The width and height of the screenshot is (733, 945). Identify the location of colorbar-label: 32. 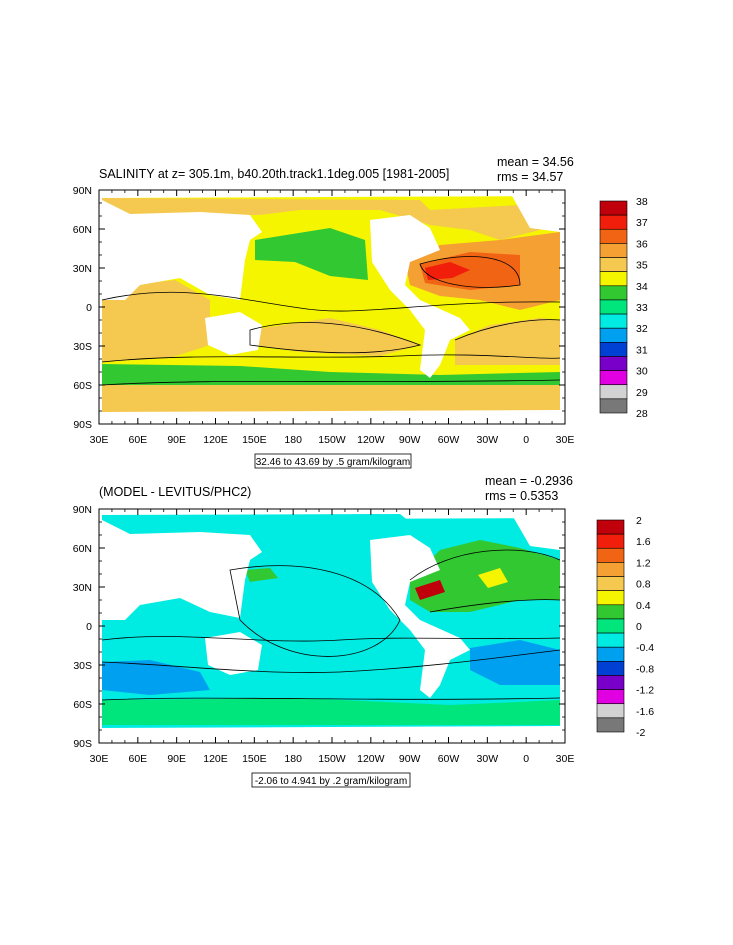
(642, 329).